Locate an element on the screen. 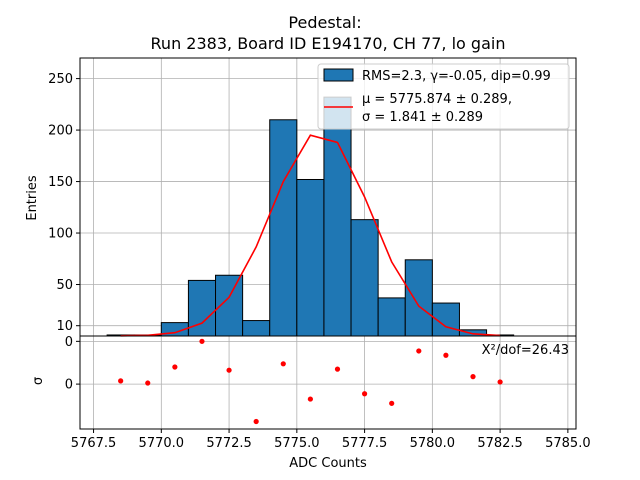 This screenshot has height=480, width=640. x-tick-label-2: 5772.5 is located at coordinates (229, 443).